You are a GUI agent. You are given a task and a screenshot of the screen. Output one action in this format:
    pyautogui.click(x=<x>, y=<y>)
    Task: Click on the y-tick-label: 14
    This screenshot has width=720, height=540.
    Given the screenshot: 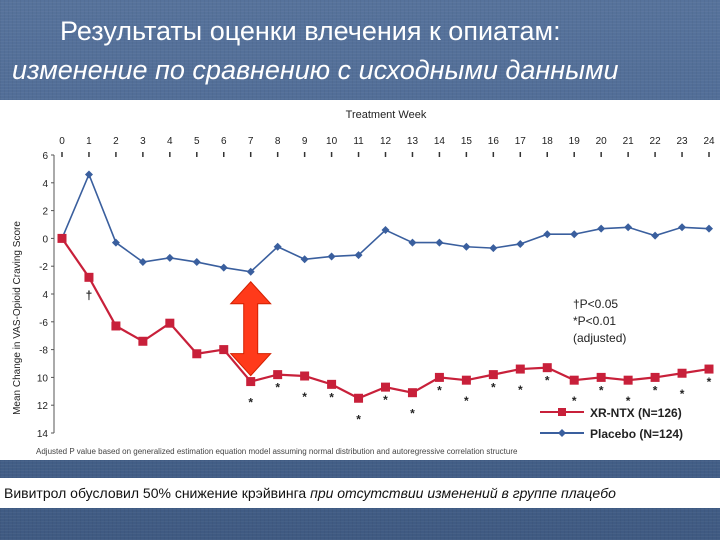 What is the action you would take?
    pyautogui.click(x=43, y=434)
    